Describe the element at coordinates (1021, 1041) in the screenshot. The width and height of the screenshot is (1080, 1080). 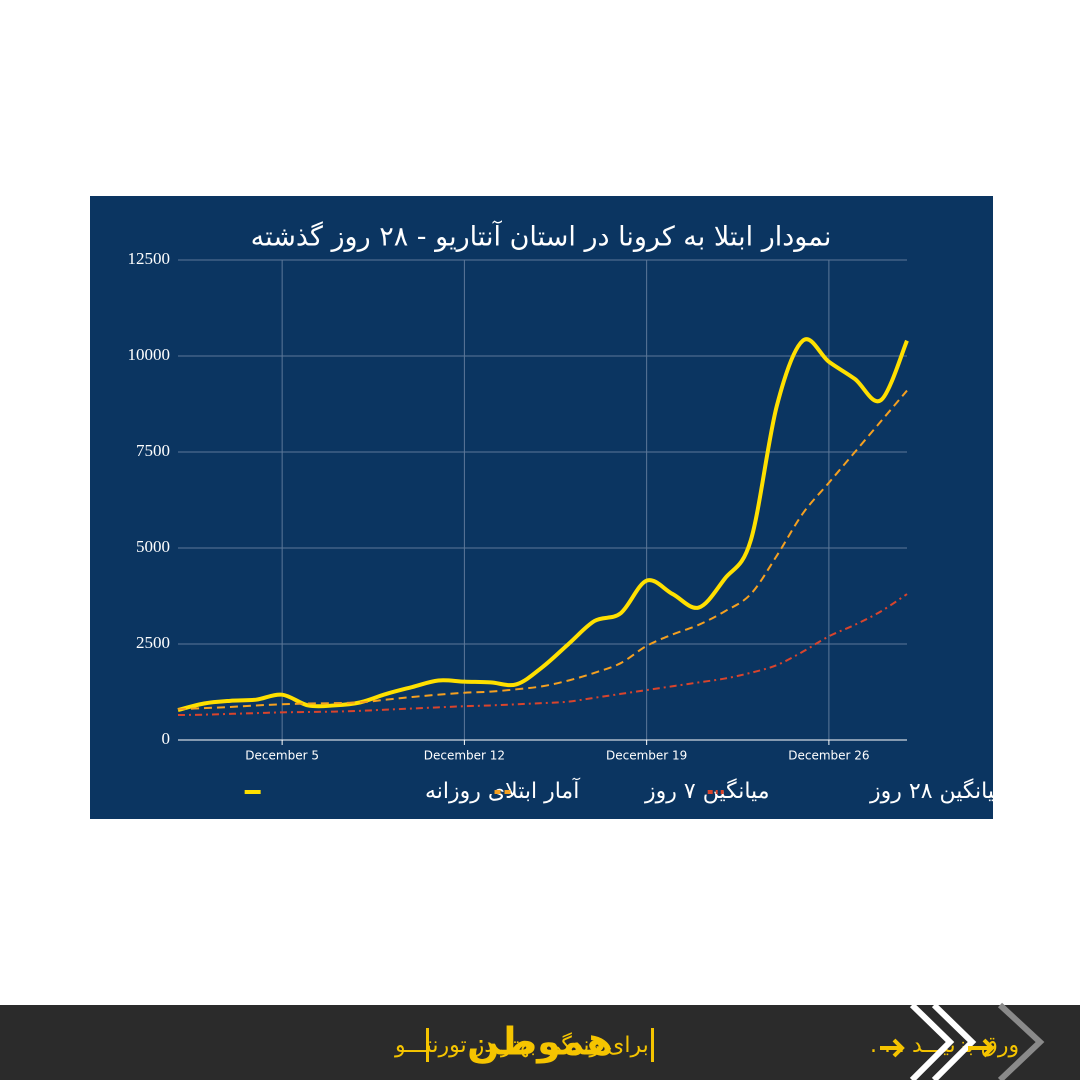
I see `chevron` at that location.